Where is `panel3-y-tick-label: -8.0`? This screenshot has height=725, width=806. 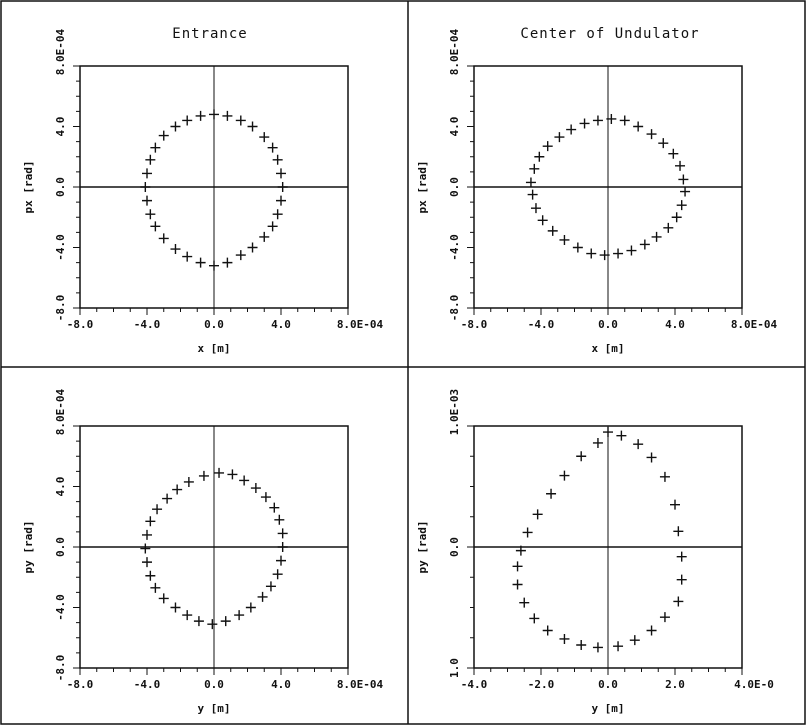
panel3-y-tick-label: -8.0 is located at coordinates (60, 668).